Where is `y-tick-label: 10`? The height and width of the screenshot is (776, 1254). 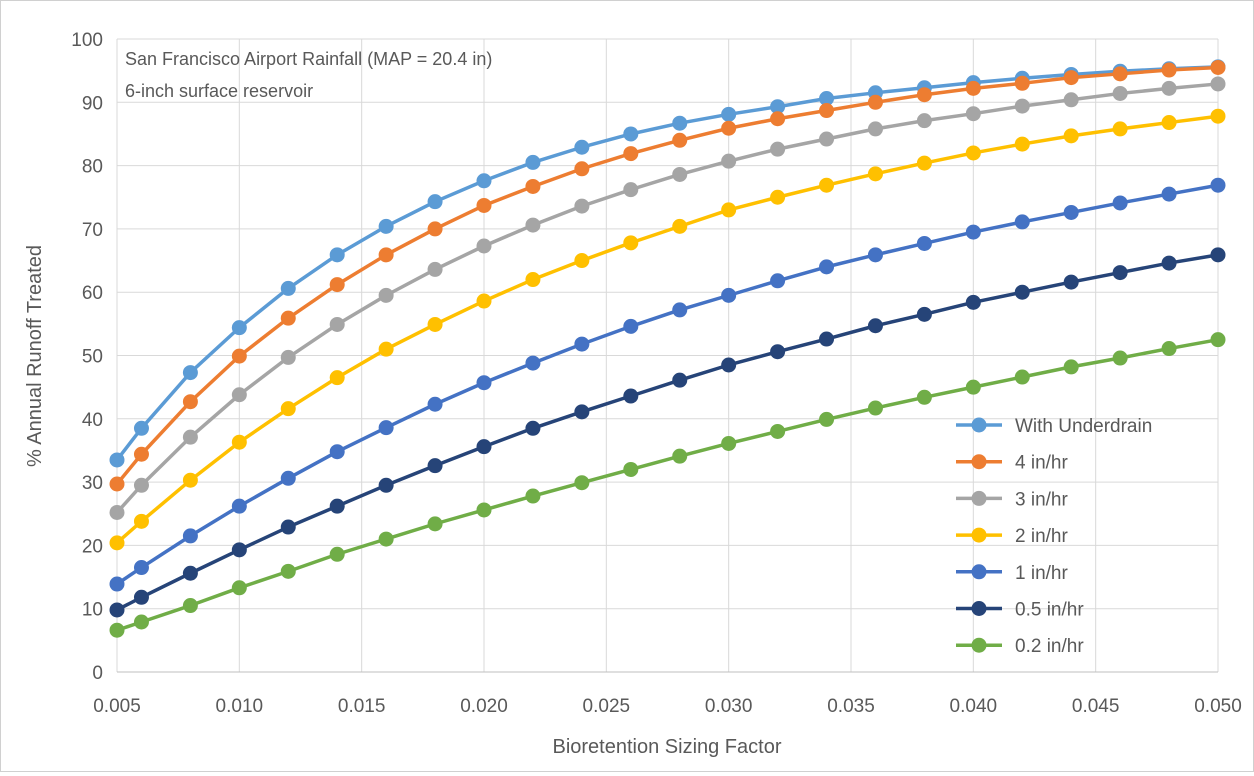
y-tick-label: 10 is located at coordinates (92, 610).